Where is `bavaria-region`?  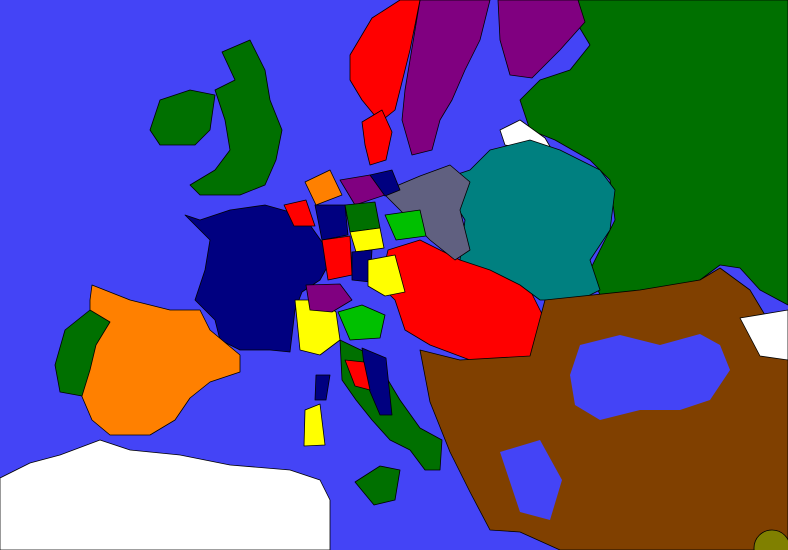
bavaria-region is located at coordinates (386, 275).